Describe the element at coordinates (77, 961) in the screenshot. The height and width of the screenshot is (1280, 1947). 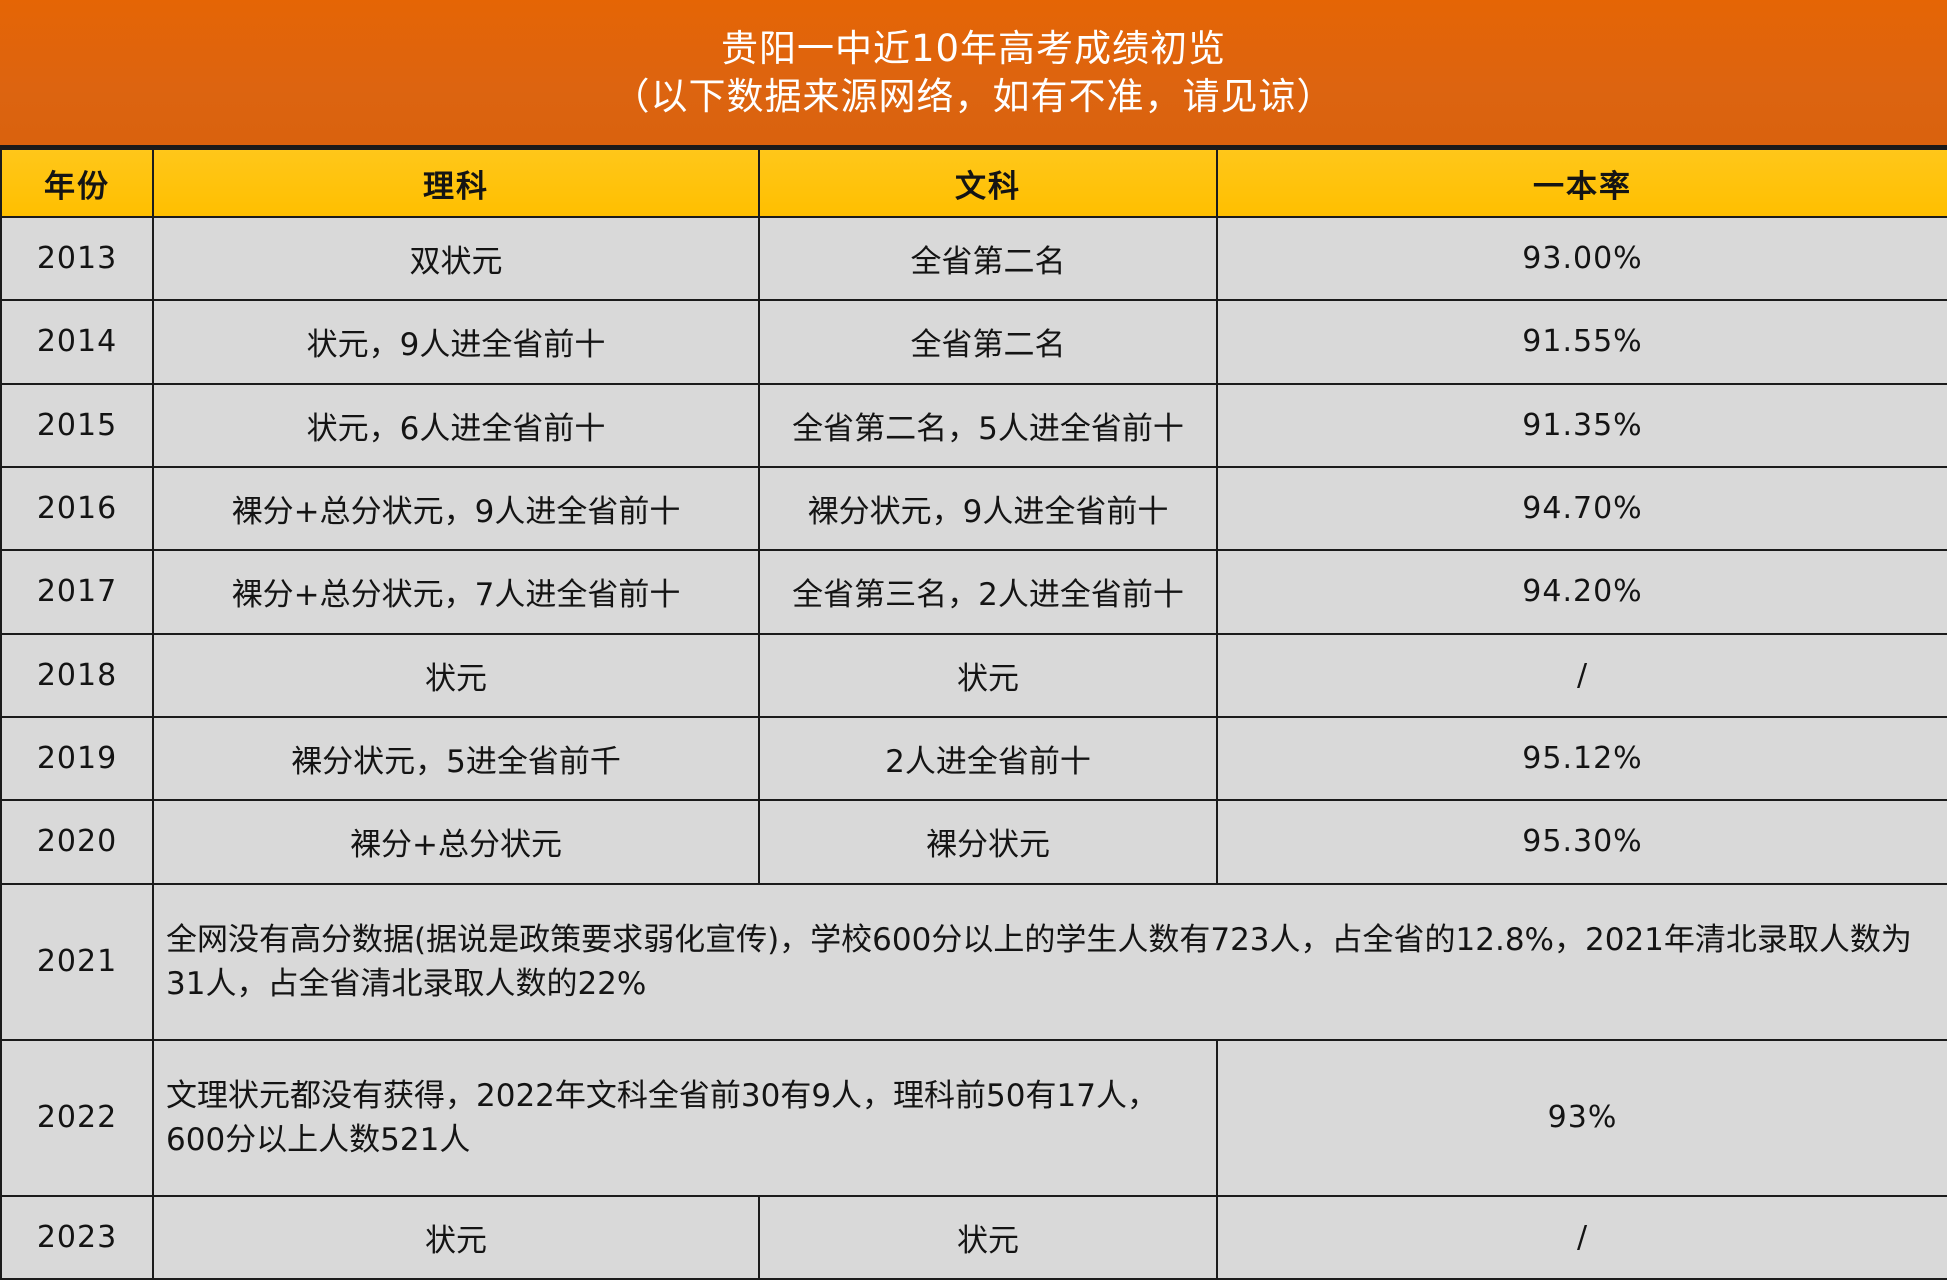
I see `cell-year: 2021` at that location.